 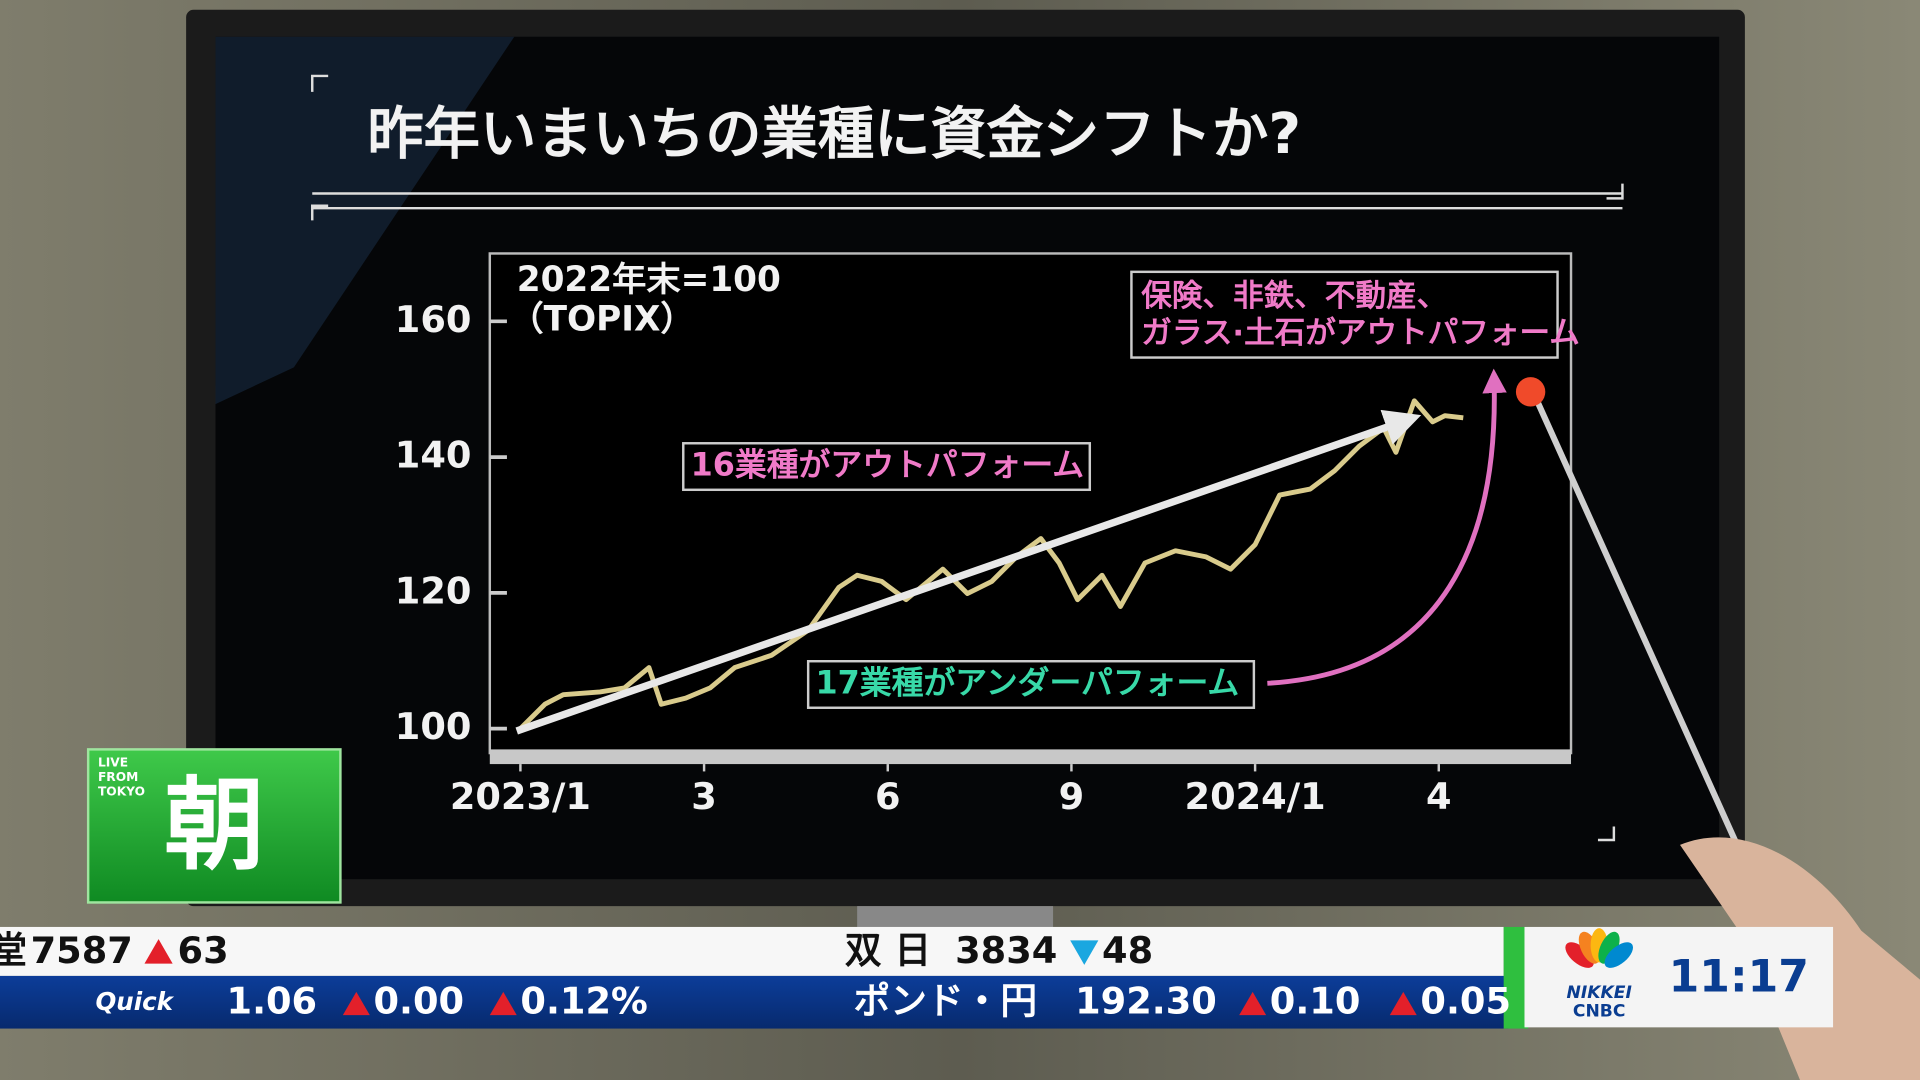 I want to click on ticker-source: Quick, so click(x=135, y=1001).